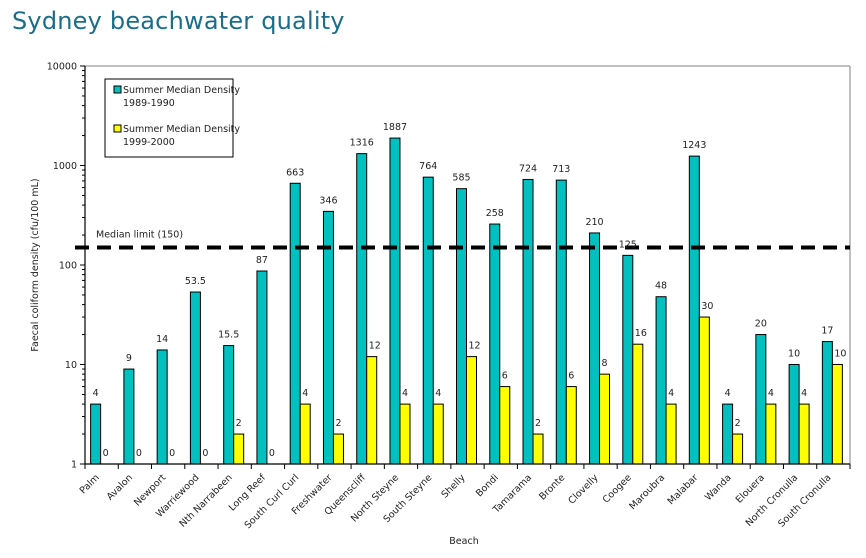  I want to click on x-axis-title: Beach, so click(463, 541).